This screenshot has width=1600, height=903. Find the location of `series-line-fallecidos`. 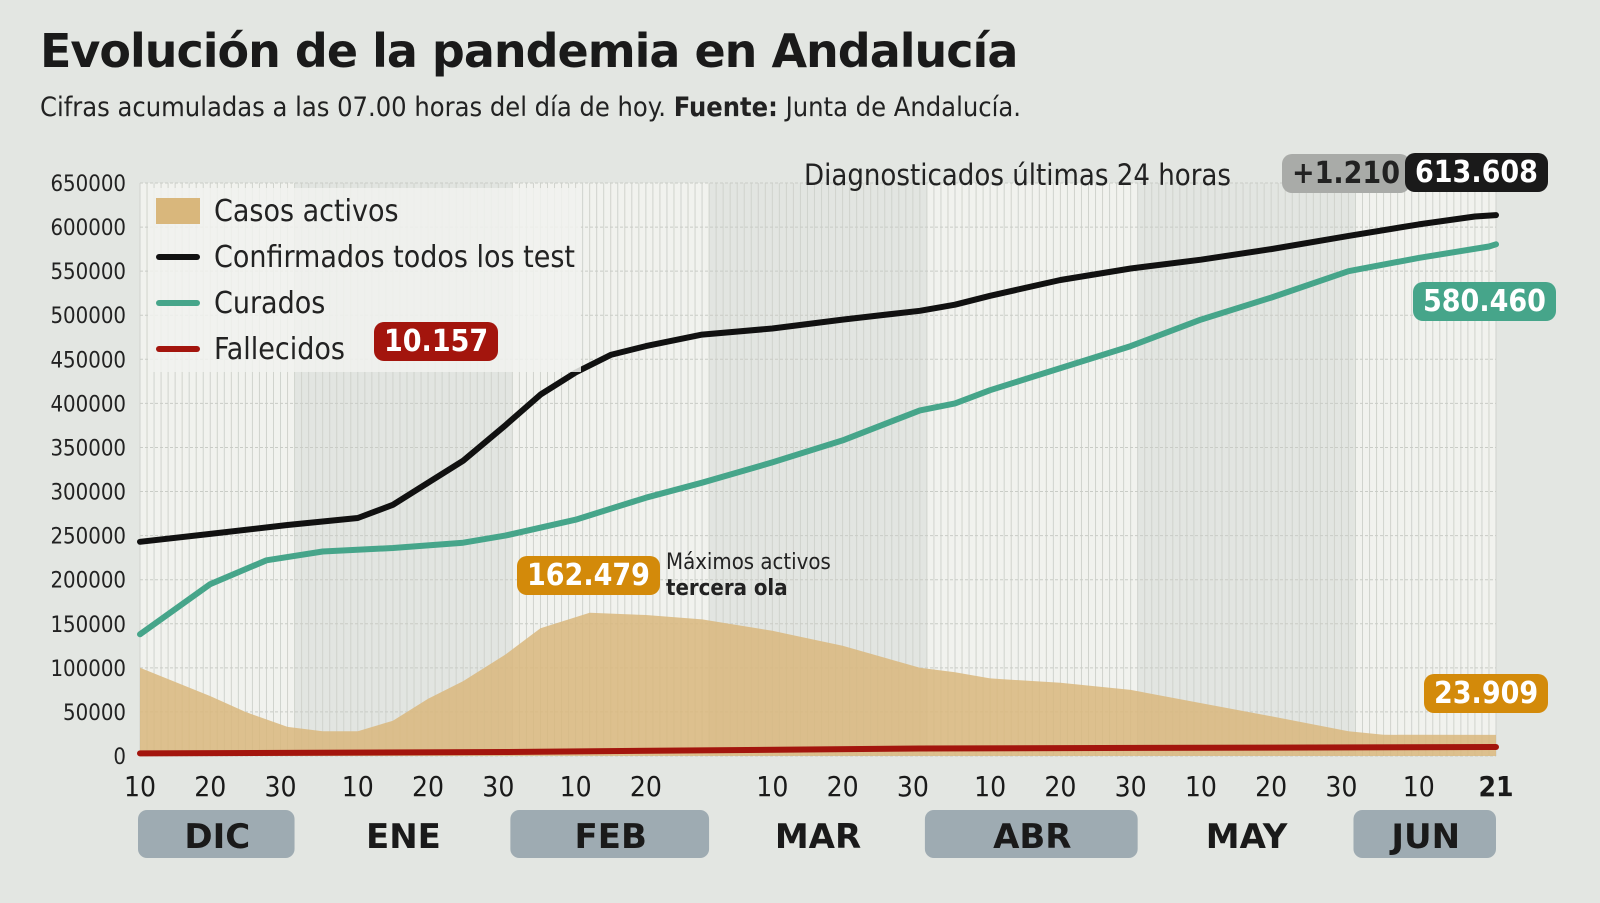

series-line-fallecidos is located at coordinates (818, 750).